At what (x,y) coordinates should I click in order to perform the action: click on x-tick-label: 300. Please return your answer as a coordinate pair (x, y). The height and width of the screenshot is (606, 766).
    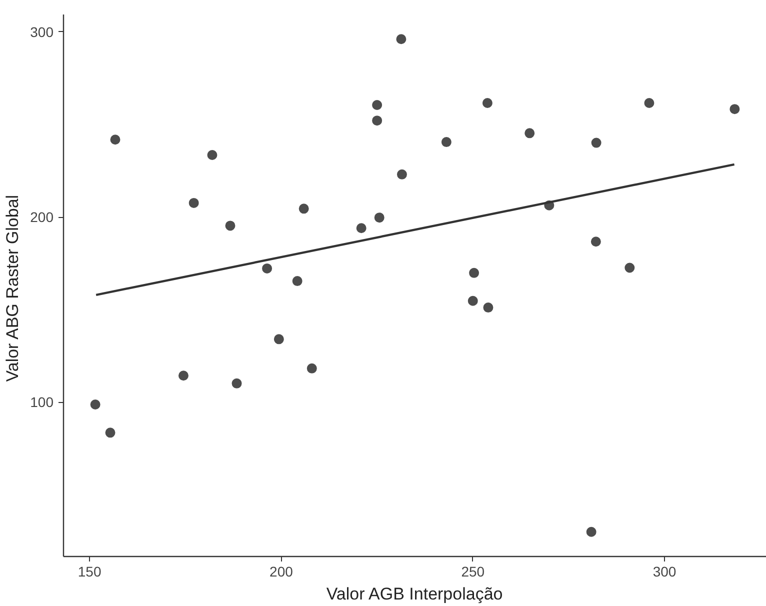
    Looking at the image, I should click on (664, 572).